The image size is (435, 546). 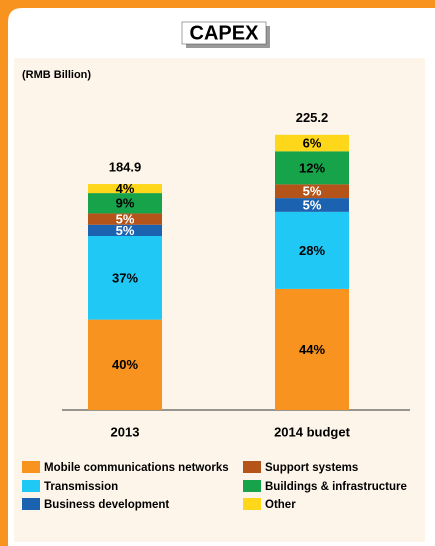 I want to click on legend-label: Business development, so click(x=106, y=505).